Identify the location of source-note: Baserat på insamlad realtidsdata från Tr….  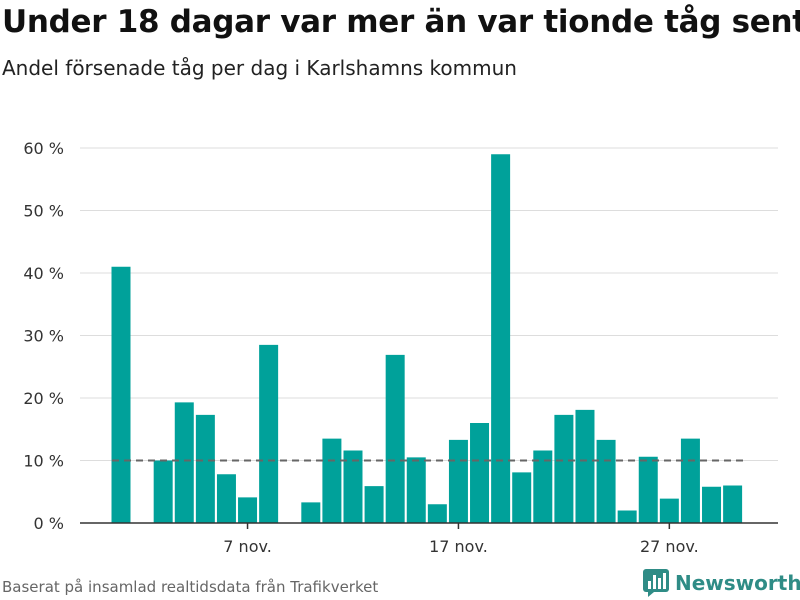
(190, 587).